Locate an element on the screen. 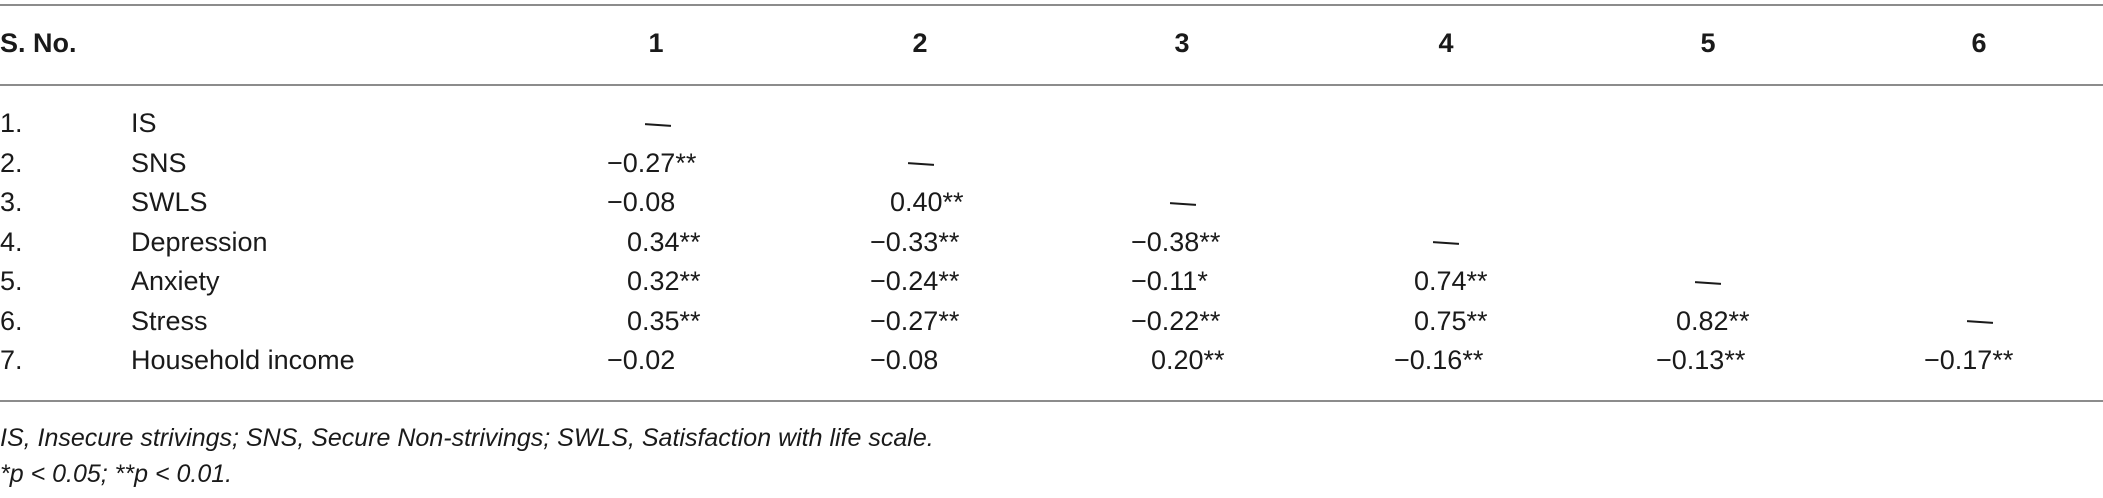 This screenshot has width=2103, height=498. header-col-2: 2 is located at coordinates (920, 43).